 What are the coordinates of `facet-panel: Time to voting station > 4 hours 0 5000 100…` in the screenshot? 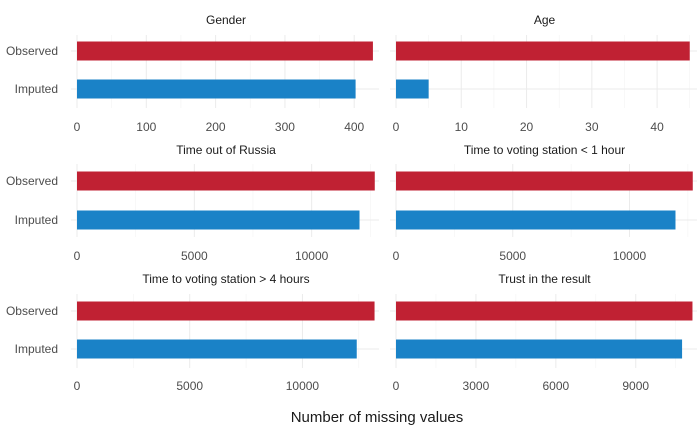 It's located at (192, 332).